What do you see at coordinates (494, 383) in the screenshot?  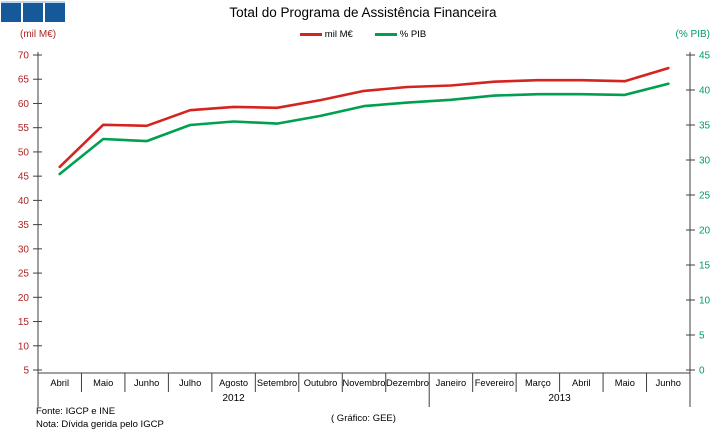 I see `x-axis-month-label: Fevereiro` at bounding box center [494, 383].